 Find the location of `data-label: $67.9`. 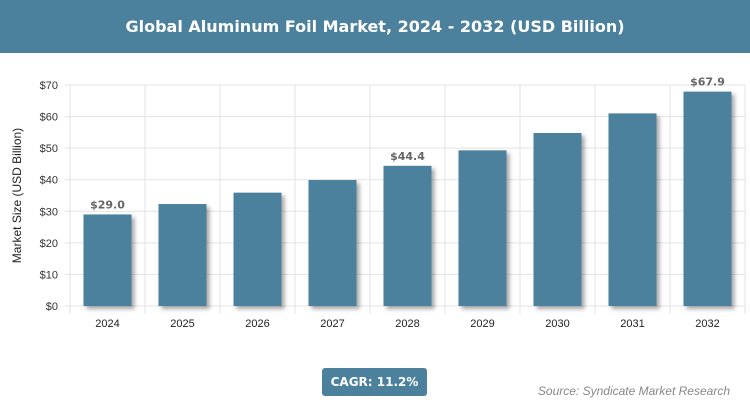

data-label: $67.9 is located at coordinates (707, 82).